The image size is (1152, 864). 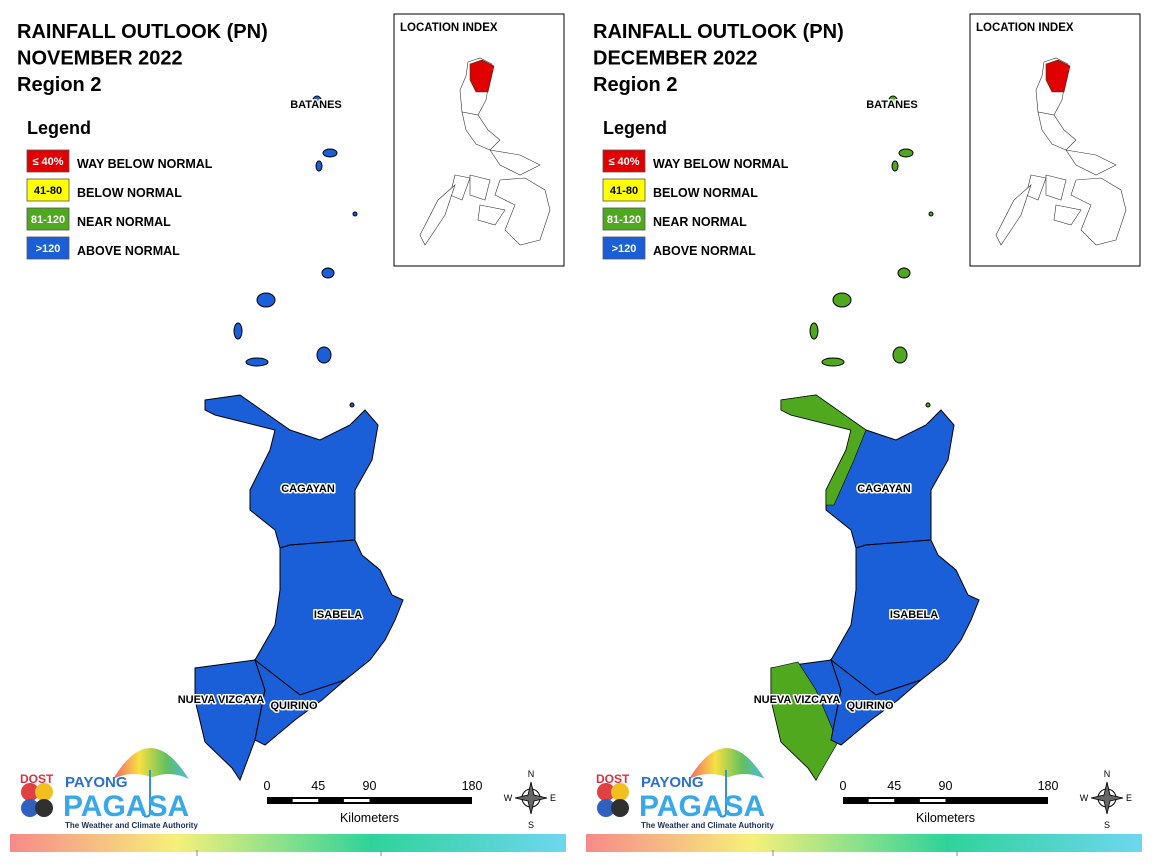 I want to click on legend-label: WAY BELOW NORMAL, so click(x=721, y=164).